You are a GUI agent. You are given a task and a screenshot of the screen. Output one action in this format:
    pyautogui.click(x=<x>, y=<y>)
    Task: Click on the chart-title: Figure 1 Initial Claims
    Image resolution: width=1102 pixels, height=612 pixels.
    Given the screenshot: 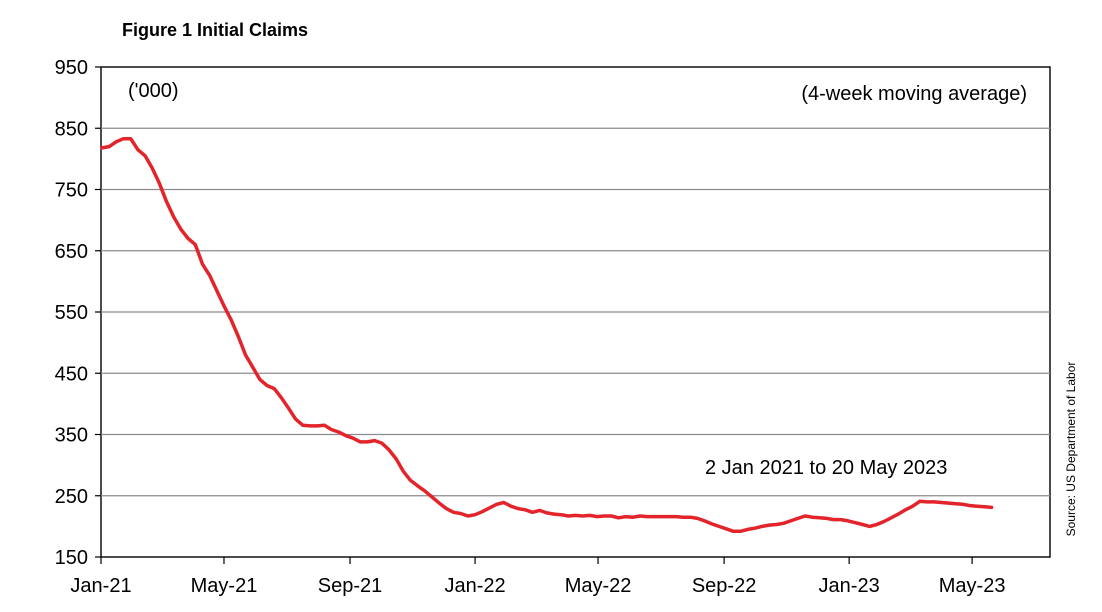 What is the action you would take?
    pyautogui.click(x=215, y=30)
    